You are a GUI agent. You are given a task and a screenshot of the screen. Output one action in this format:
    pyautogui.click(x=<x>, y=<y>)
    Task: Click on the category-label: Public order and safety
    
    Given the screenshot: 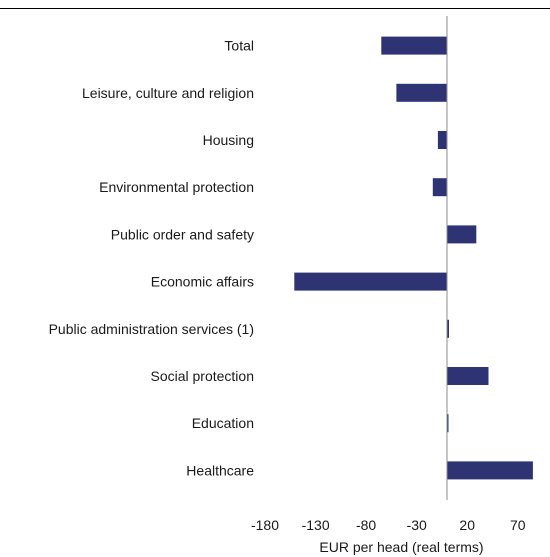 What is the action you would take?
    pyautogui.click(x=182, y=234)
    